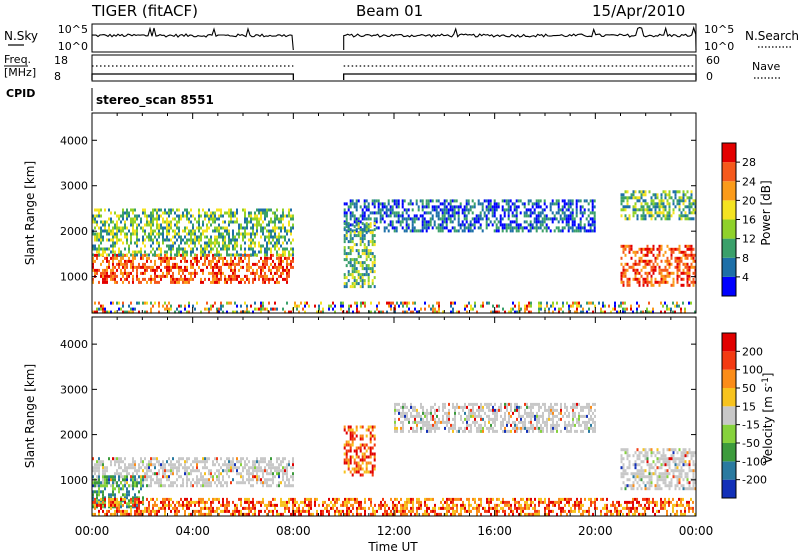 The width and height of the screenshot is (800, 554). Describe the element at coordinates (21, 36) in the screenshot. I see `noise-left-label: N.Sky` at that location.